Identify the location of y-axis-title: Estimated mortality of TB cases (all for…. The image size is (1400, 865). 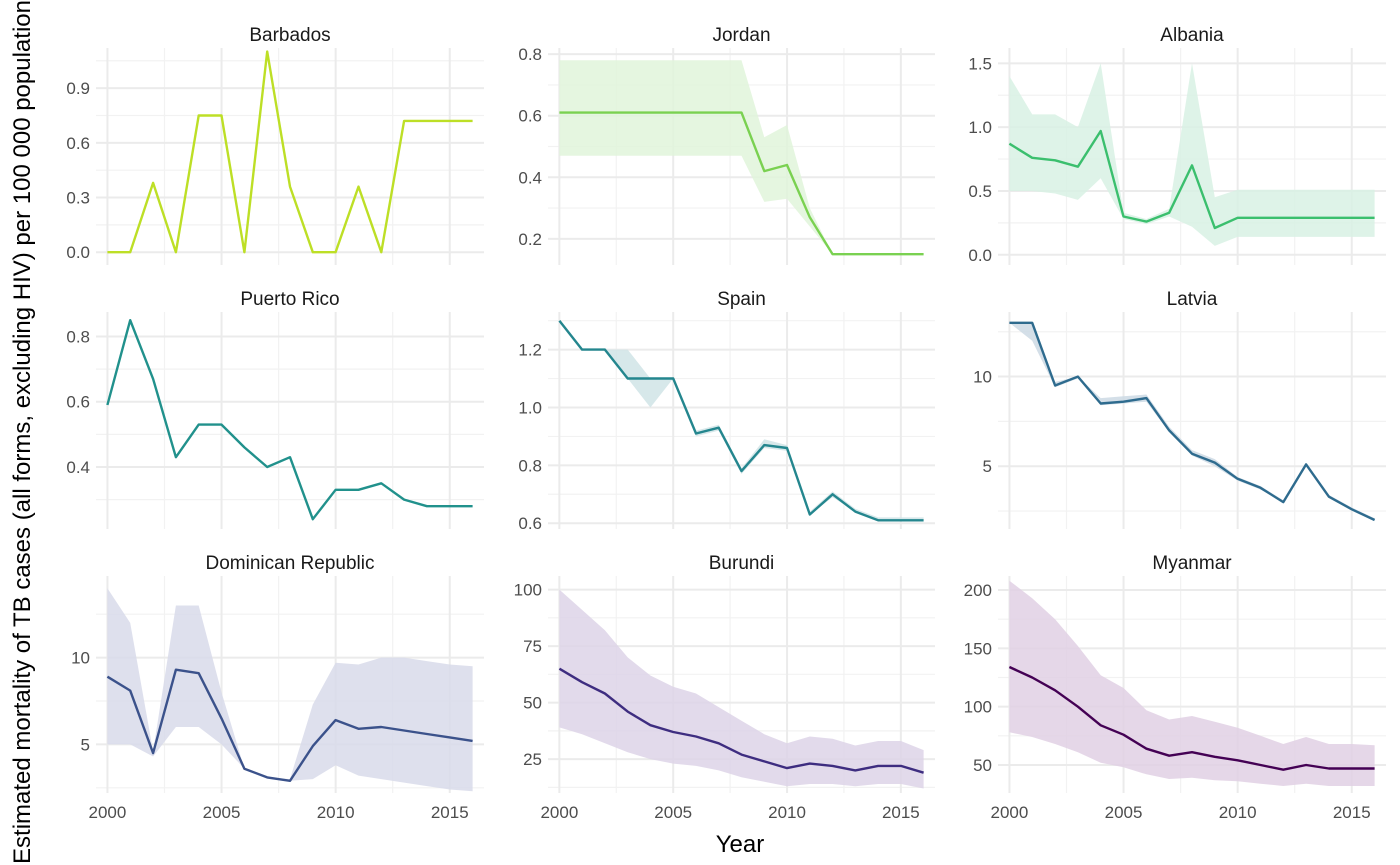
(22, 432).